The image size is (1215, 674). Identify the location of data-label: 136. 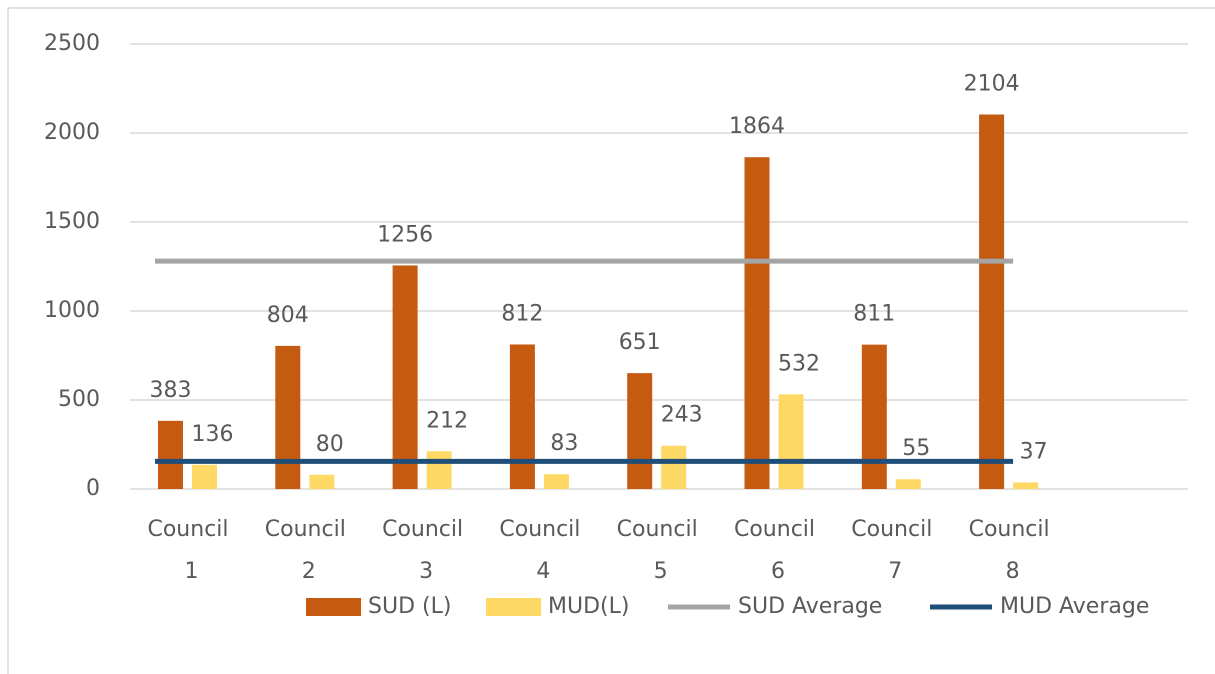
(213, 434).